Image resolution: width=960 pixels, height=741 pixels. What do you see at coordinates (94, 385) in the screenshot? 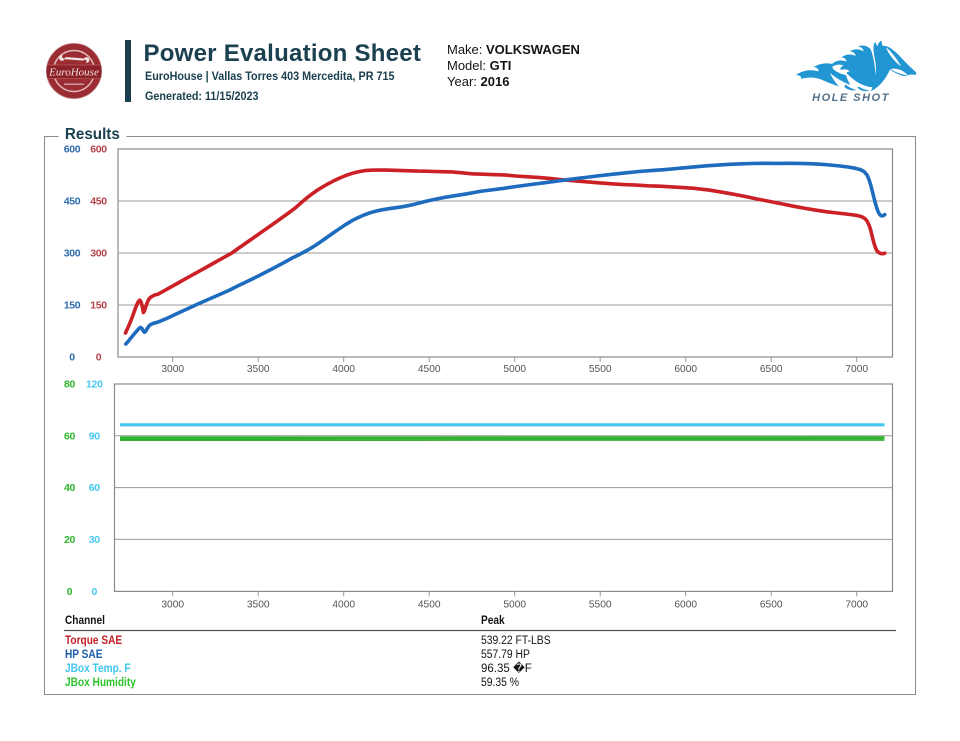
I see `svg-text: 120` at bounding box center [94, 385].